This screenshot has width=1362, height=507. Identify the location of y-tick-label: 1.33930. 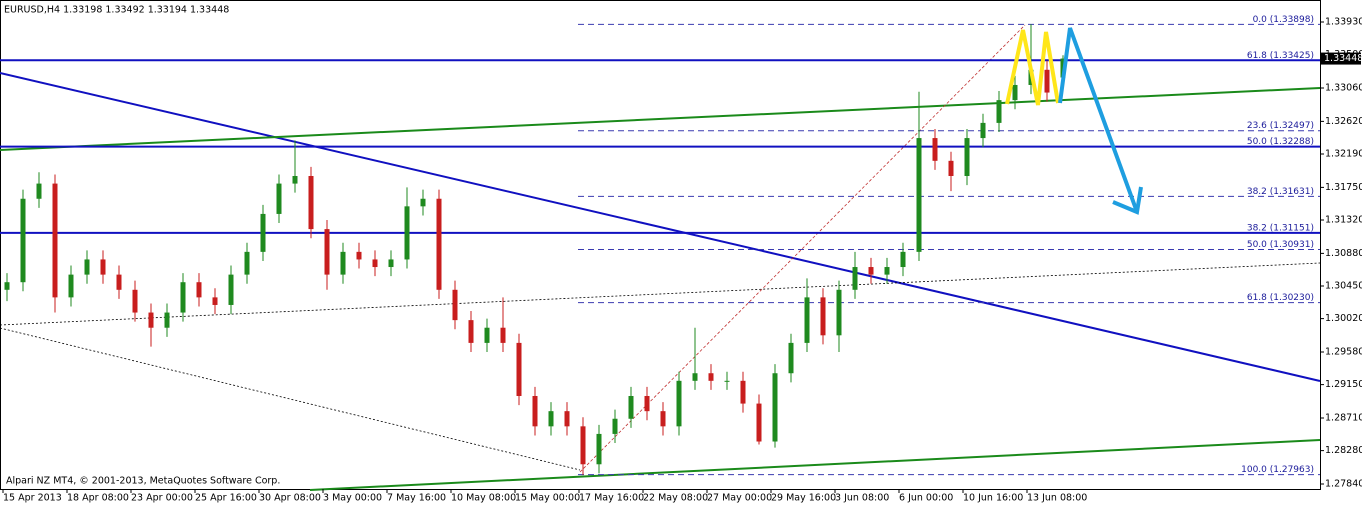
(1343, 21).